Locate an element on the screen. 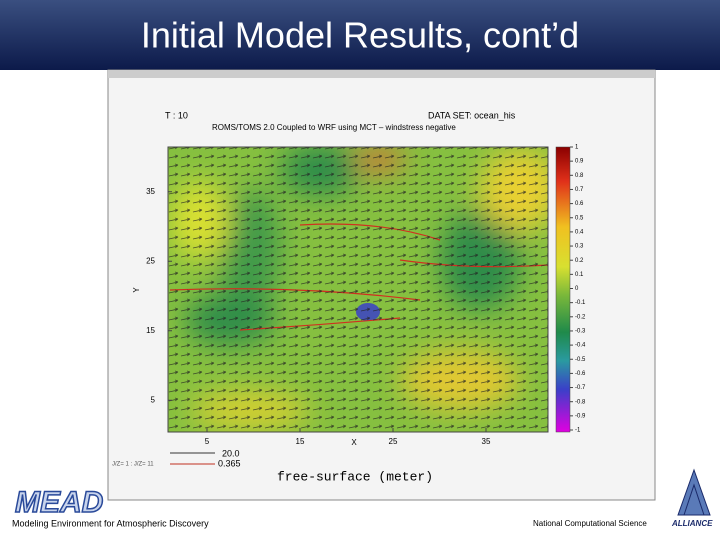  colorbar-tick-label: 1 is located at coordinates (577, 148).